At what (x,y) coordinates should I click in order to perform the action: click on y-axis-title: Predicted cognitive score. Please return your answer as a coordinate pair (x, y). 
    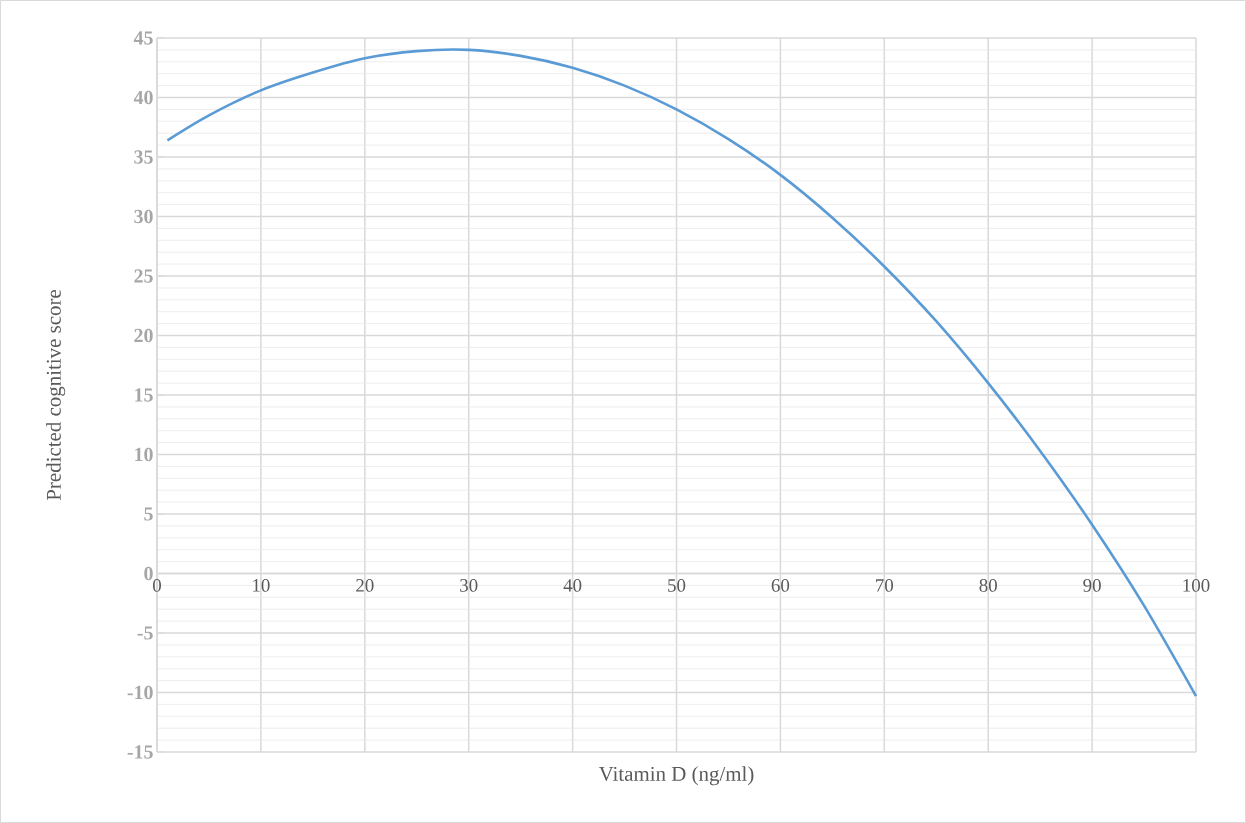
    Looking at the image, I should click on (56, 395).